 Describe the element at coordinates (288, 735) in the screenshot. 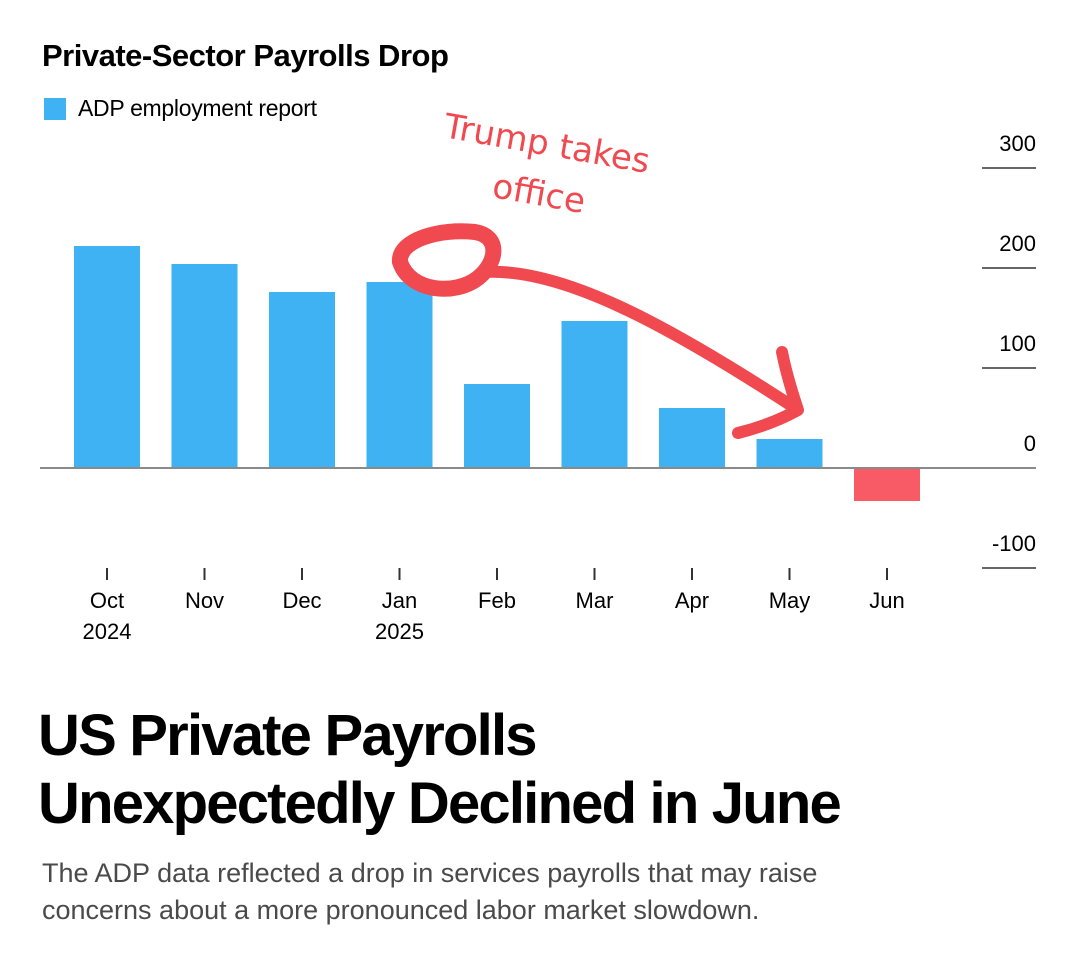

I see `headline-line1: US Private Payrolls` at that location.